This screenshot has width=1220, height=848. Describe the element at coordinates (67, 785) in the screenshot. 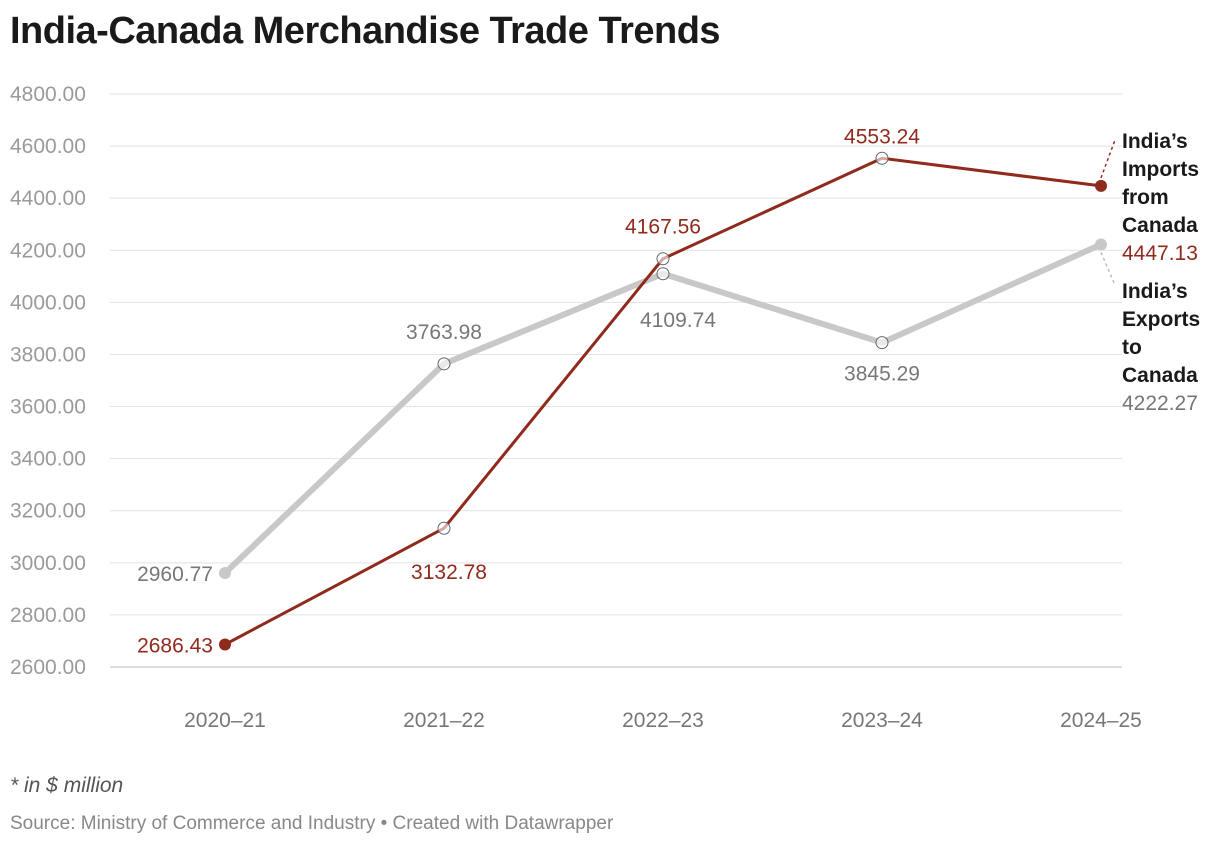

I see `unit-note: * in $ million` at that location.